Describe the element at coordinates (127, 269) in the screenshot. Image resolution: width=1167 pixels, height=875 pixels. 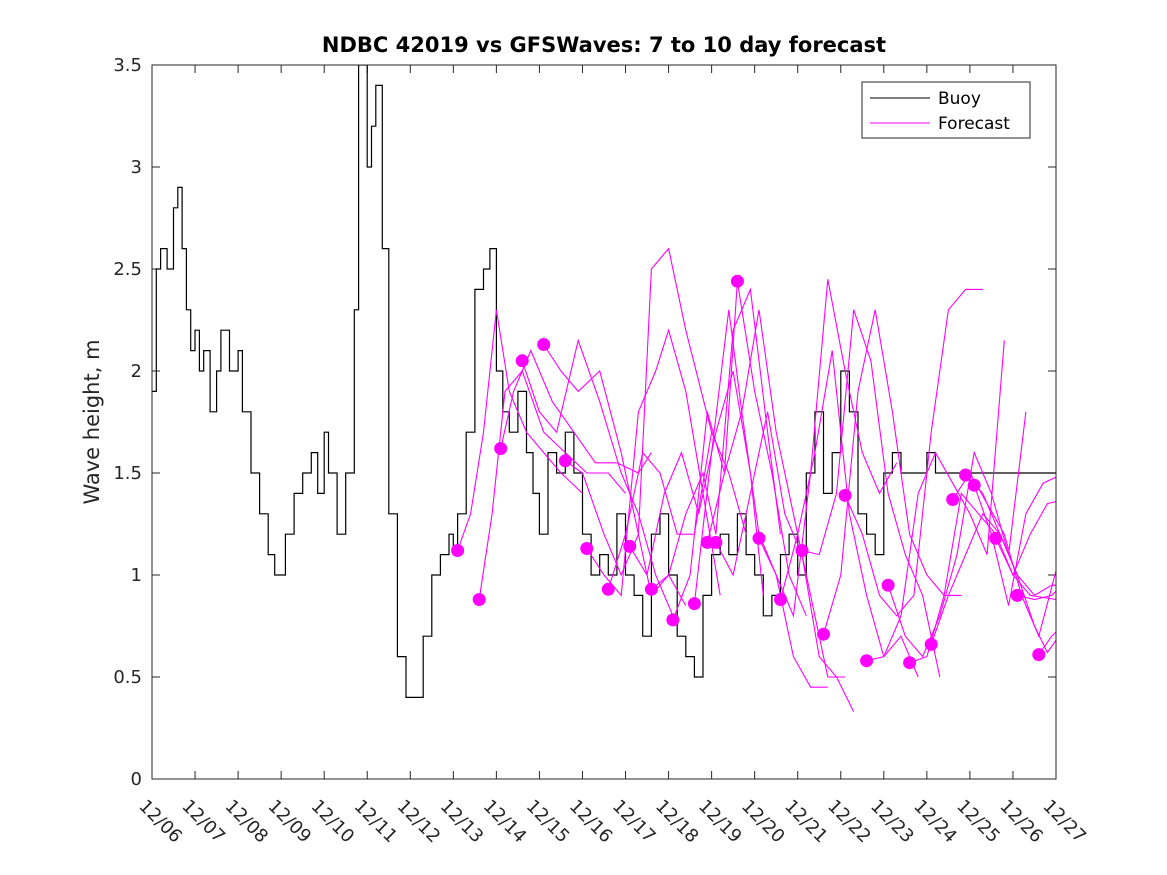
I see `y-tick-label: 2.5` at that location.